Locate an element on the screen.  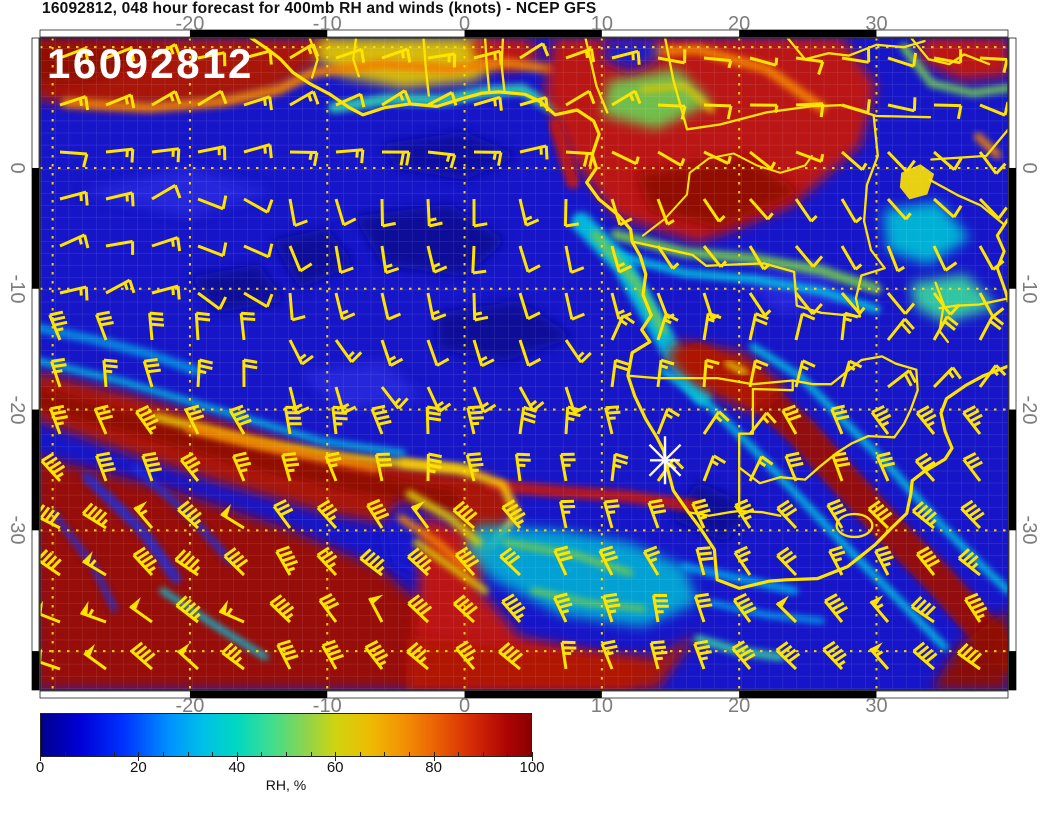
border-zim-moz-border is located at coordinates (906, 403).